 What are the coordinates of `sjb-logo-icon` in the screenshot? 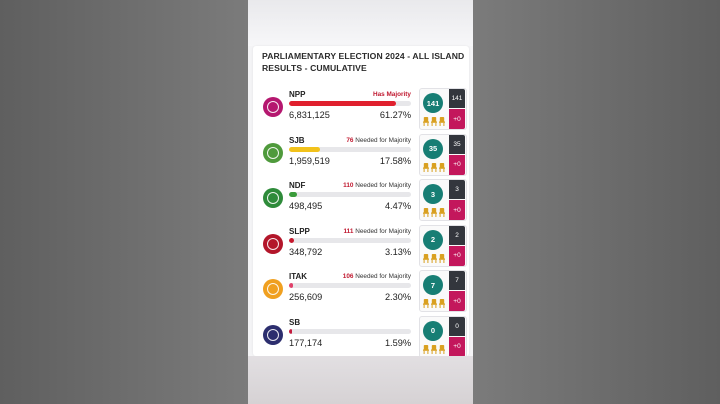 It's located at (273, 152).